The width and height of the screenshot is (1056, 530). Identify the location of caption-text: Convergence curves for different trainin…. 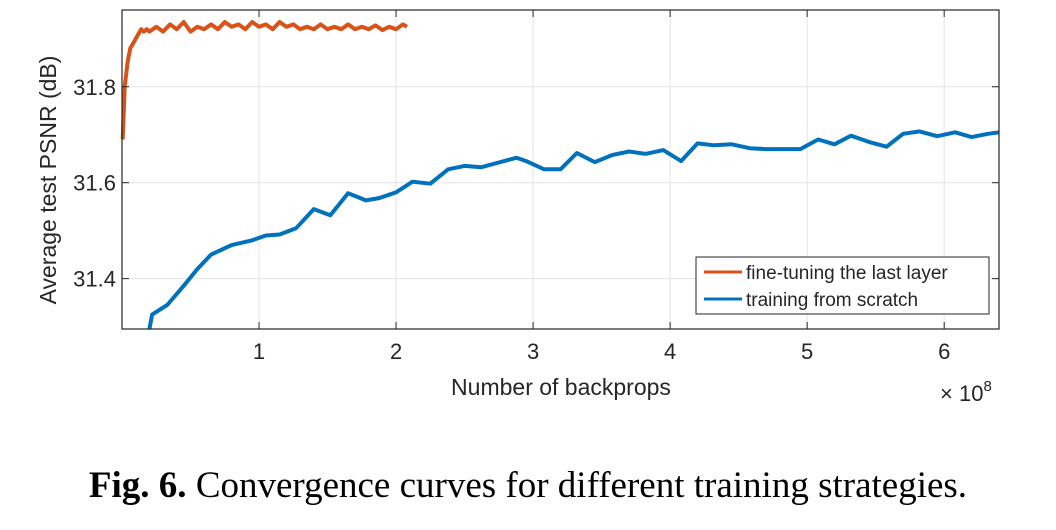
(581, 485).